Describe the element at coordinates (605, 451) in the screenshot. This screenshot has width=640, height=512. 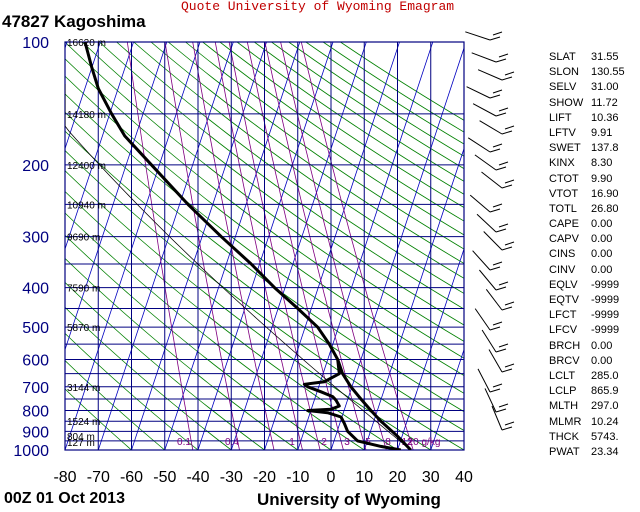
I see `index-value: 23.34` at that location.